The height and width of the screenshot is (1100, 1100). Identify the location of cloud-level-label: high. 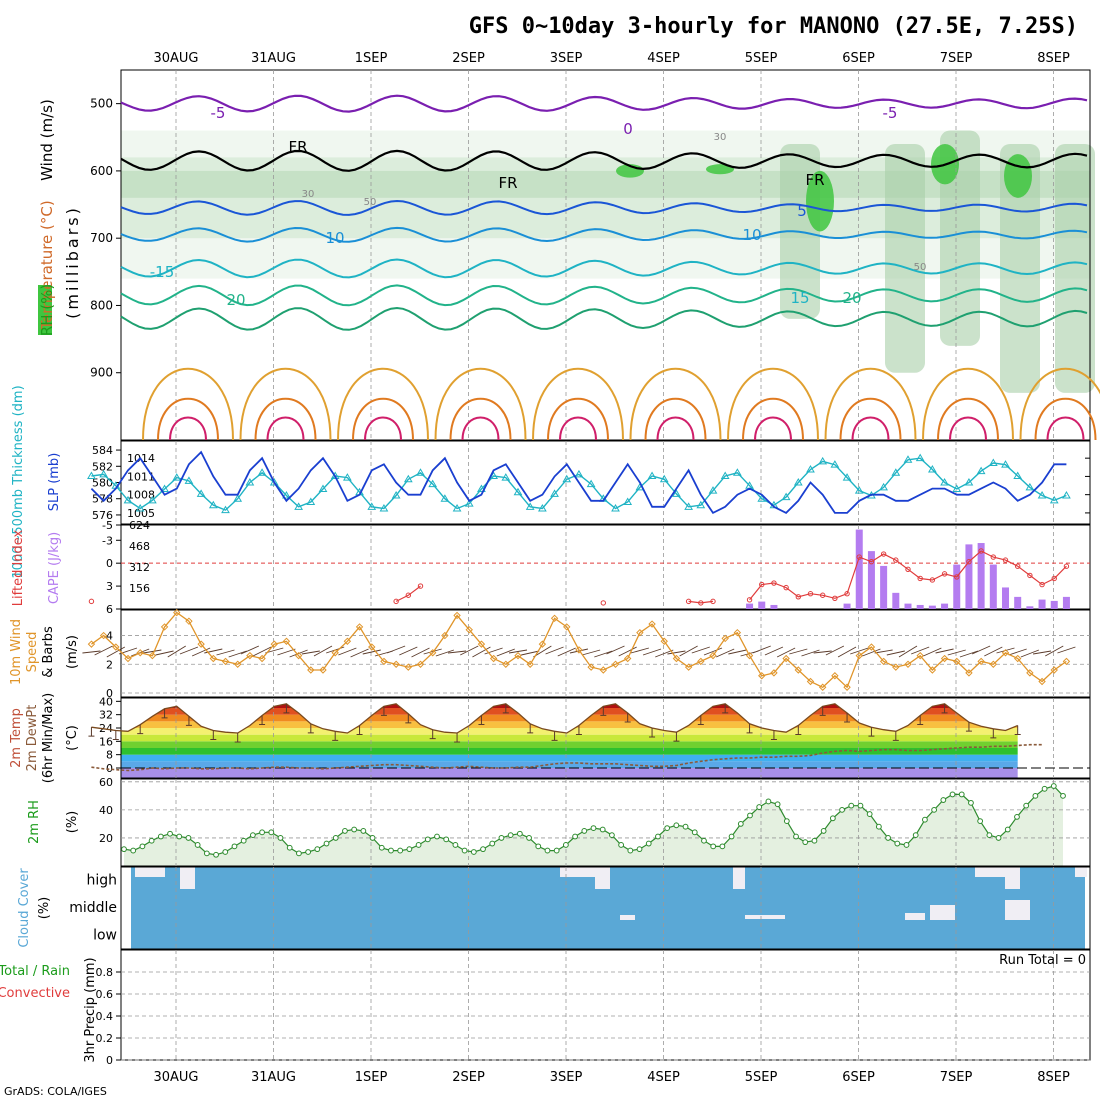
(101, 881).